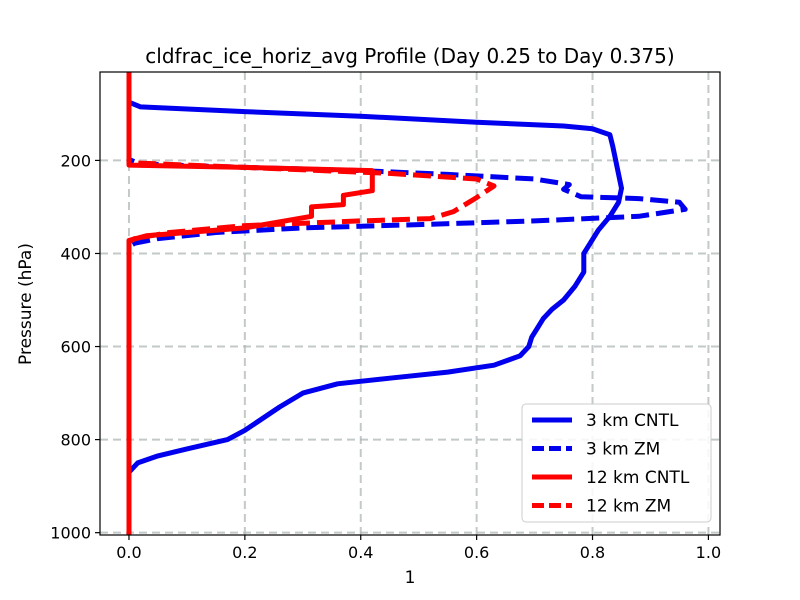 The width and height of the screenshot is (800, 600). What do you see at coordinates (75, 440) in the screenshot?
I see `y-tick-label: 800` at bounding box center [75, 440].